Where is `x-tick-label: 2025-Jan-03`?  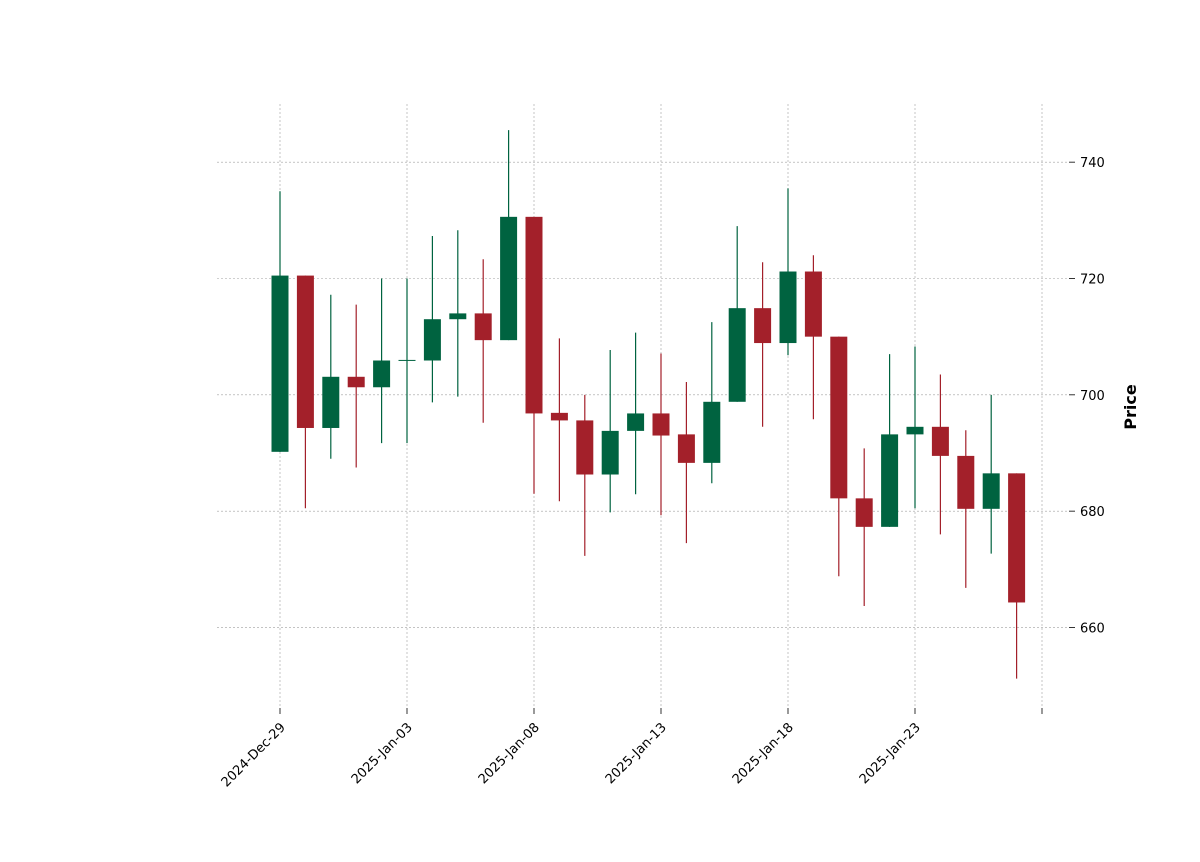 x-tick-label: 2025-Jan-03 is located at coordinates (382, 753).